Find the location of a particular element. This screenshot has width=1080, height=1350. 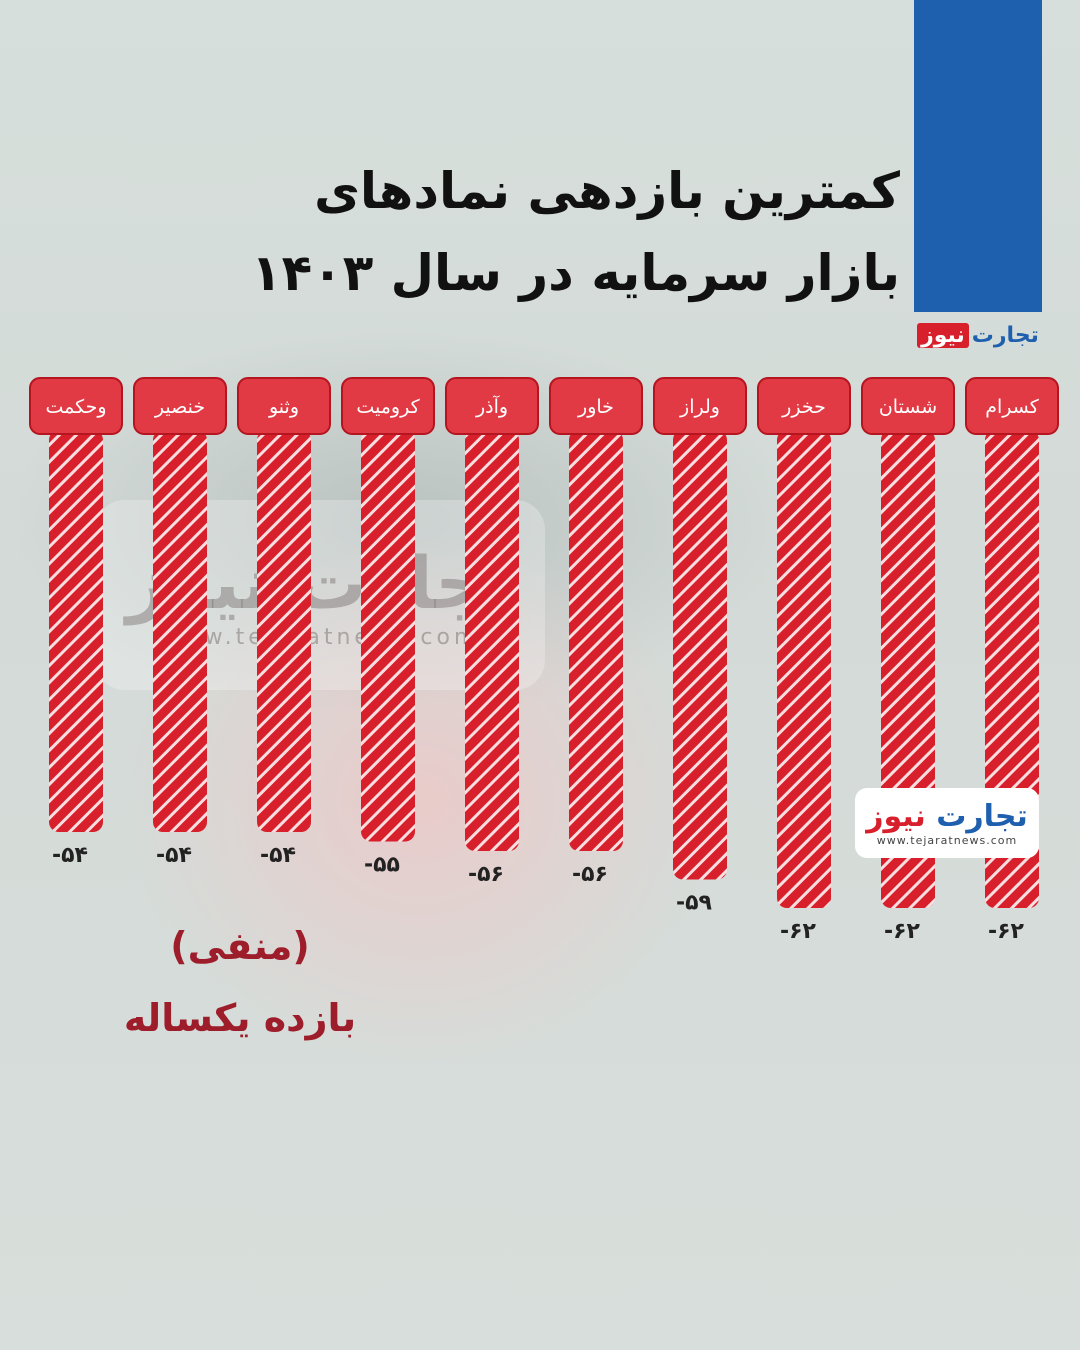

category-label: شستان is located at coordinates (908, 407).